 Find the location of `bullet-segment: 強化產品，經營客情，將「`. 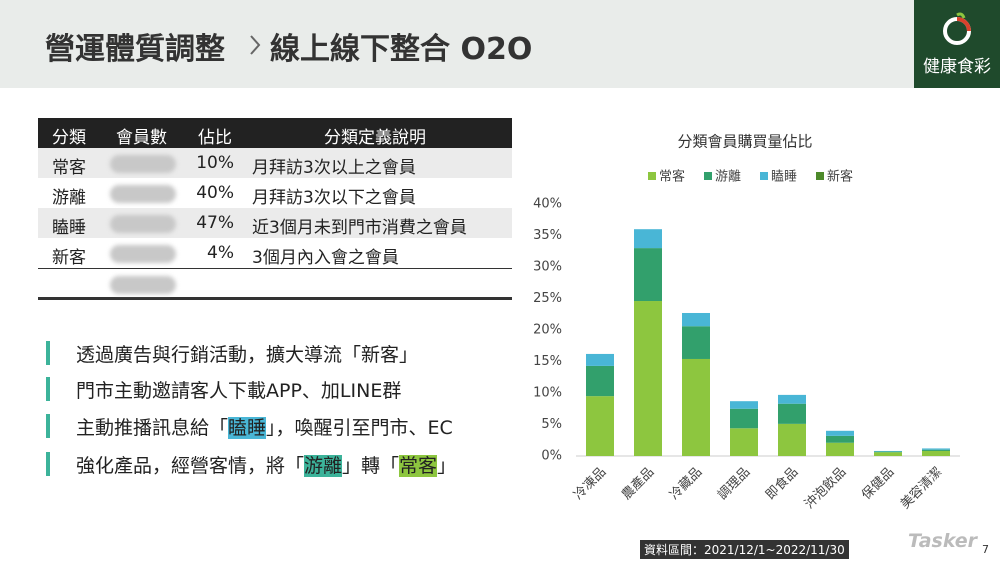

bullet-segment: 強化產品，經營客情，將「 is located at coordinates (190, 466).